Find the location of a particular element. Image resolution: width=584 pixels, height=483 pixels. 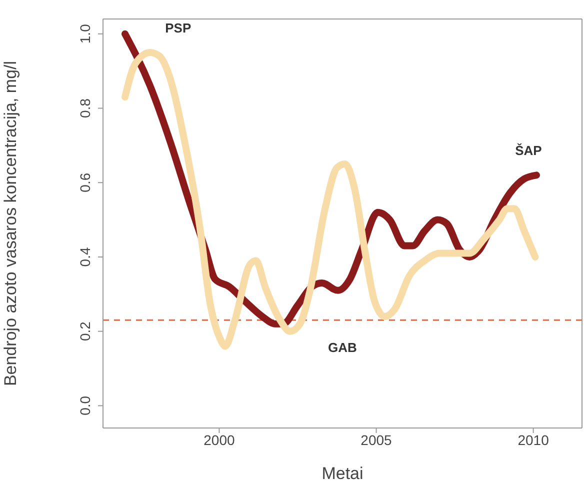

x-axis-title: Metai is located at coordinates (343, 473).